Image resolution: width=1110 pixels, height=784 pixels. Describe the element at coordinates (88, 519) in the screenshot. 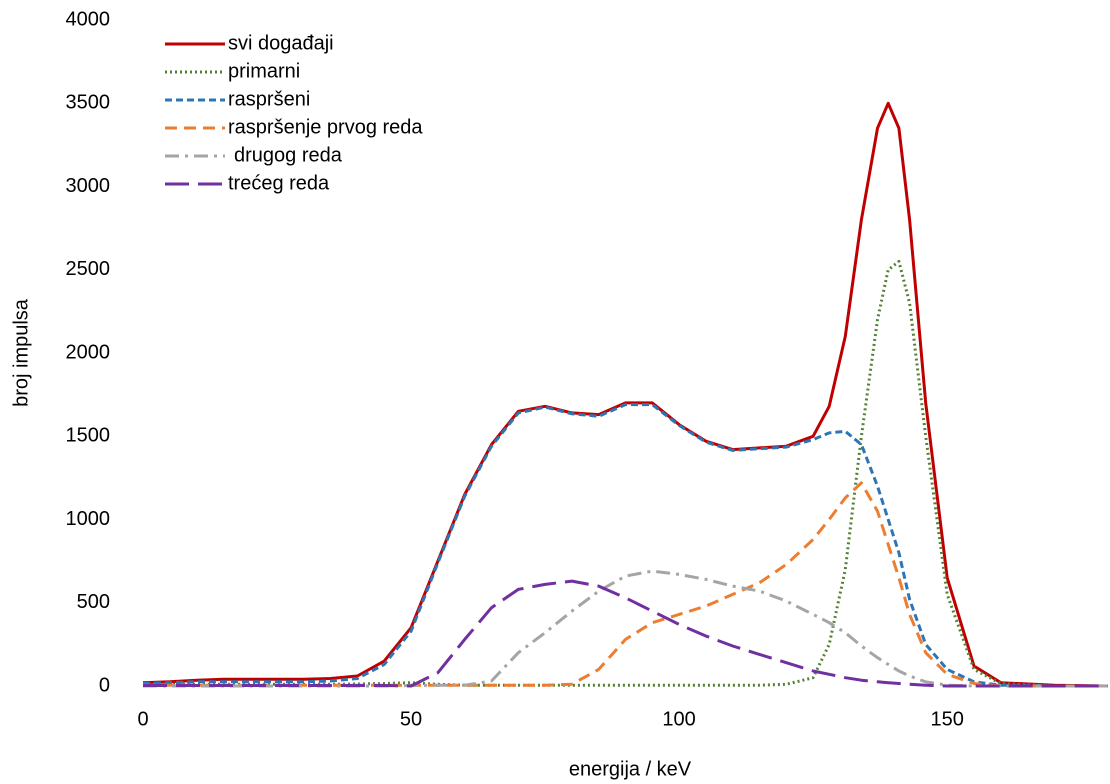

I see `y-tick-label: 1000` at that location.